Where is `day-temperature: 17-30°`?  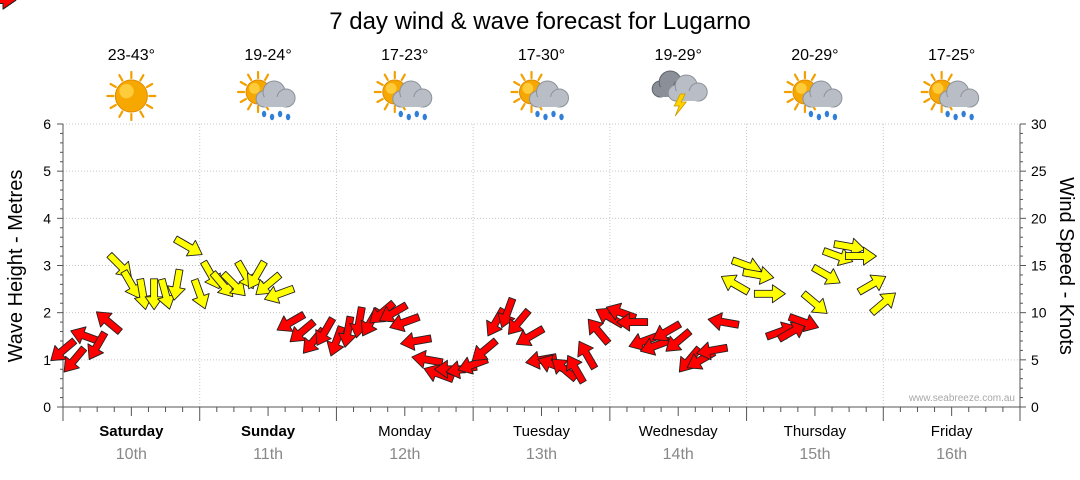
day-temperature: 17-30° is located at coordinates (541, 55).